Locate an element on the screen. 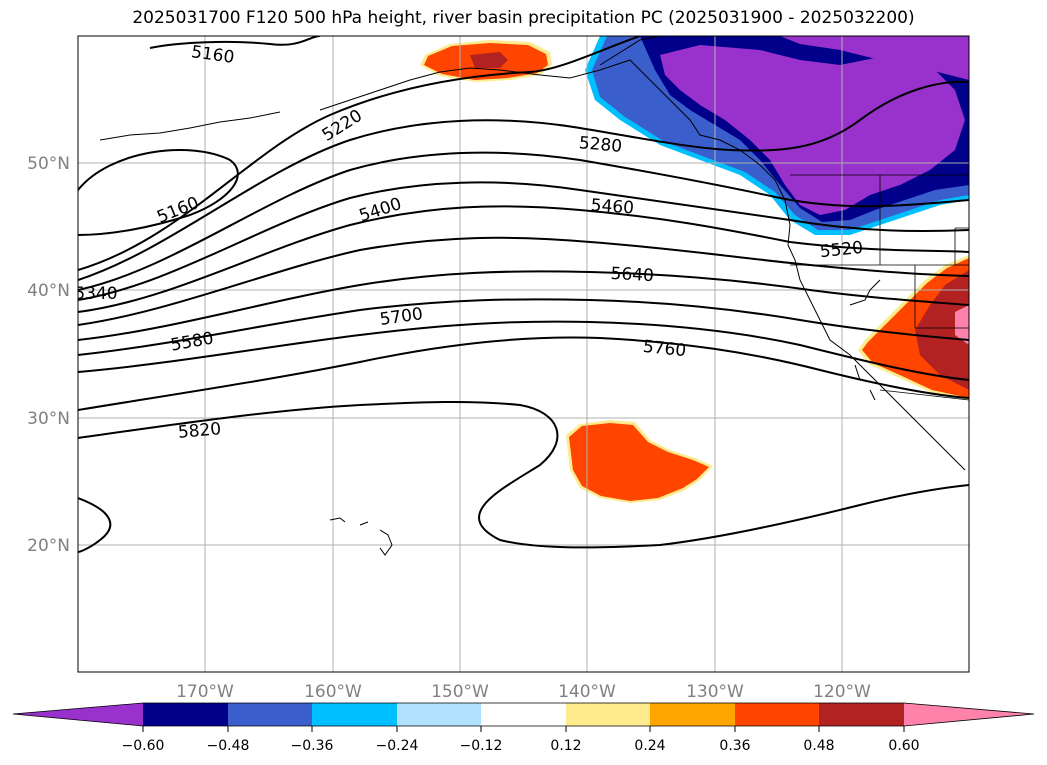  colorbar-tick-label: 0.36 is located at coordinates (734, 746).